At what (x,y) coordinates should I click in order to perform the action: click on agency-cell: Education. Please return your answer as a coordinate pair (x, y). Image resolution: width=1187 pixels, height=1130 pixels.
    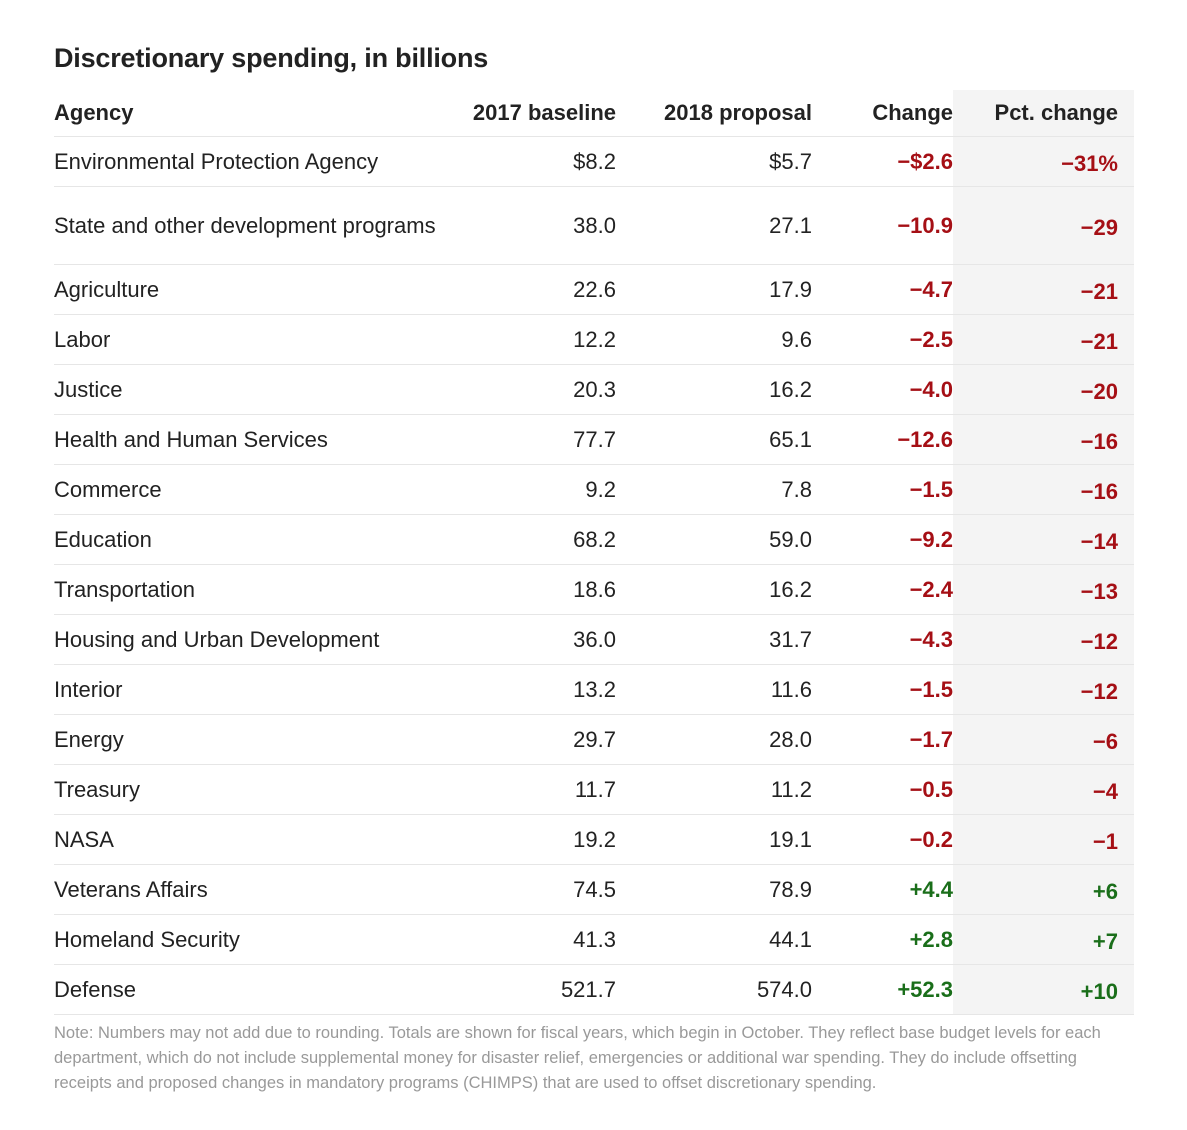
    Looking at the image, I should click on (254, 539).